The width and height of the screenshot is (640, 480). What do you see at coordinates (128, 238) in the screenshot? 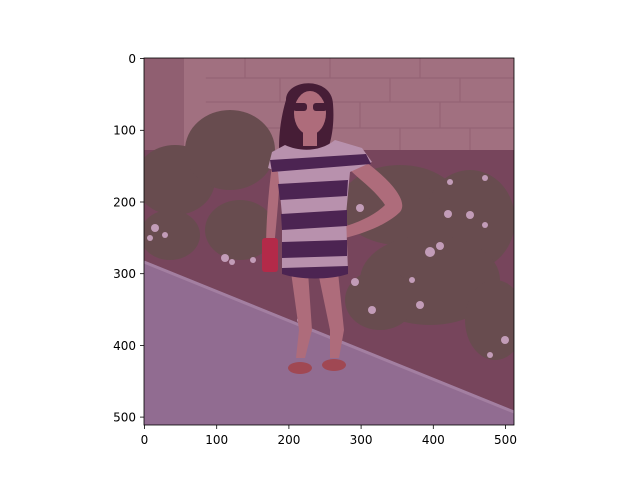
I see `y-axis: 0 100 200 300 400 500` at bounding box center [128, 238].